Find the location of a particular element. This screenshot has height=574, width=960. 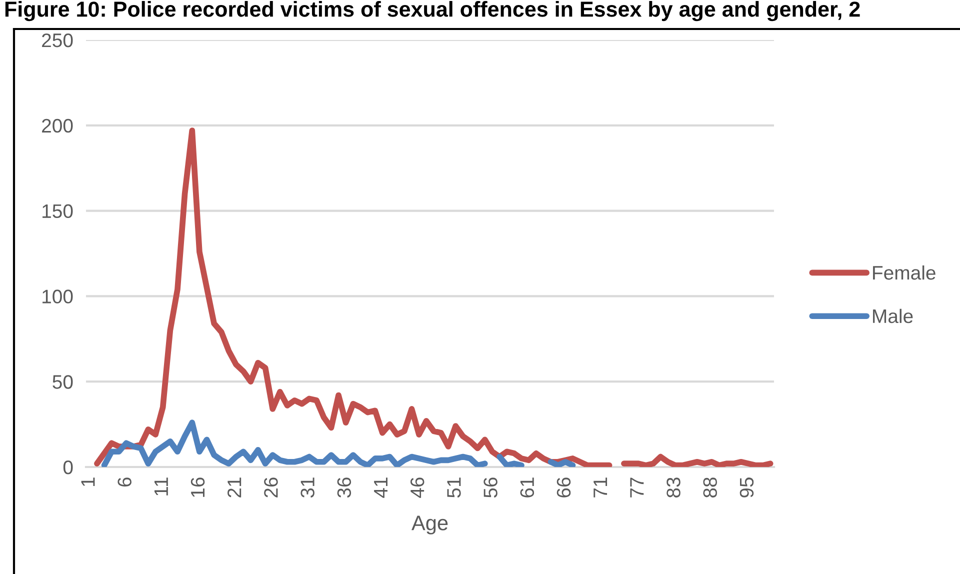

x-tick-label: 56 is located at coordinates (491, 488).